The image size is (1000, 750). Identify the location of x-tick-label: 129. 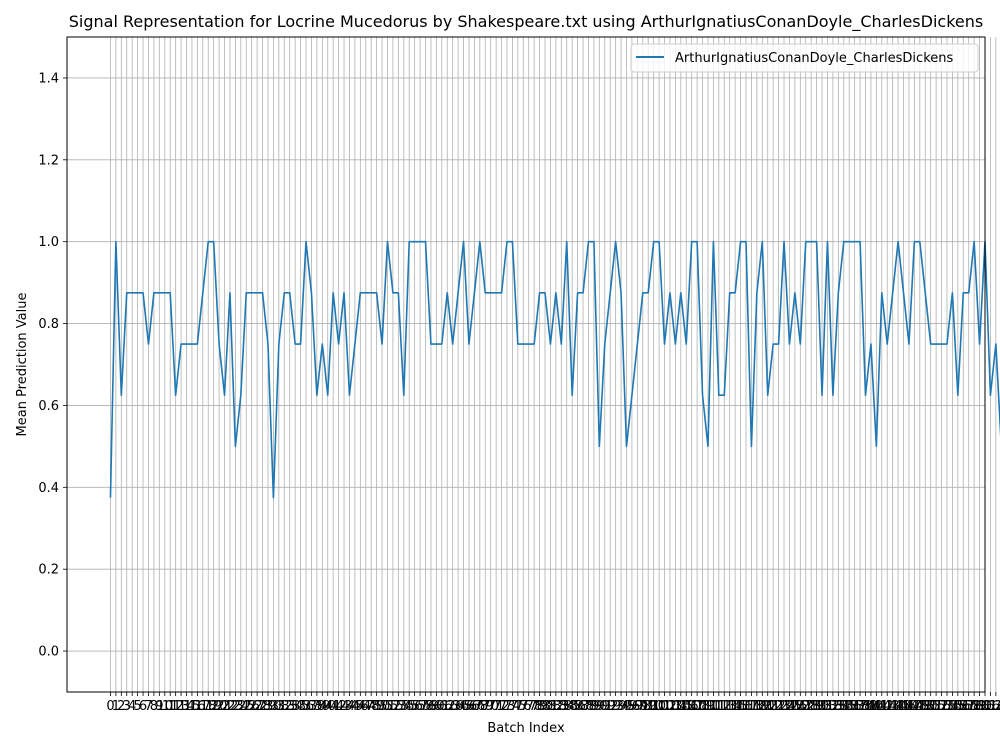
(811, 706).